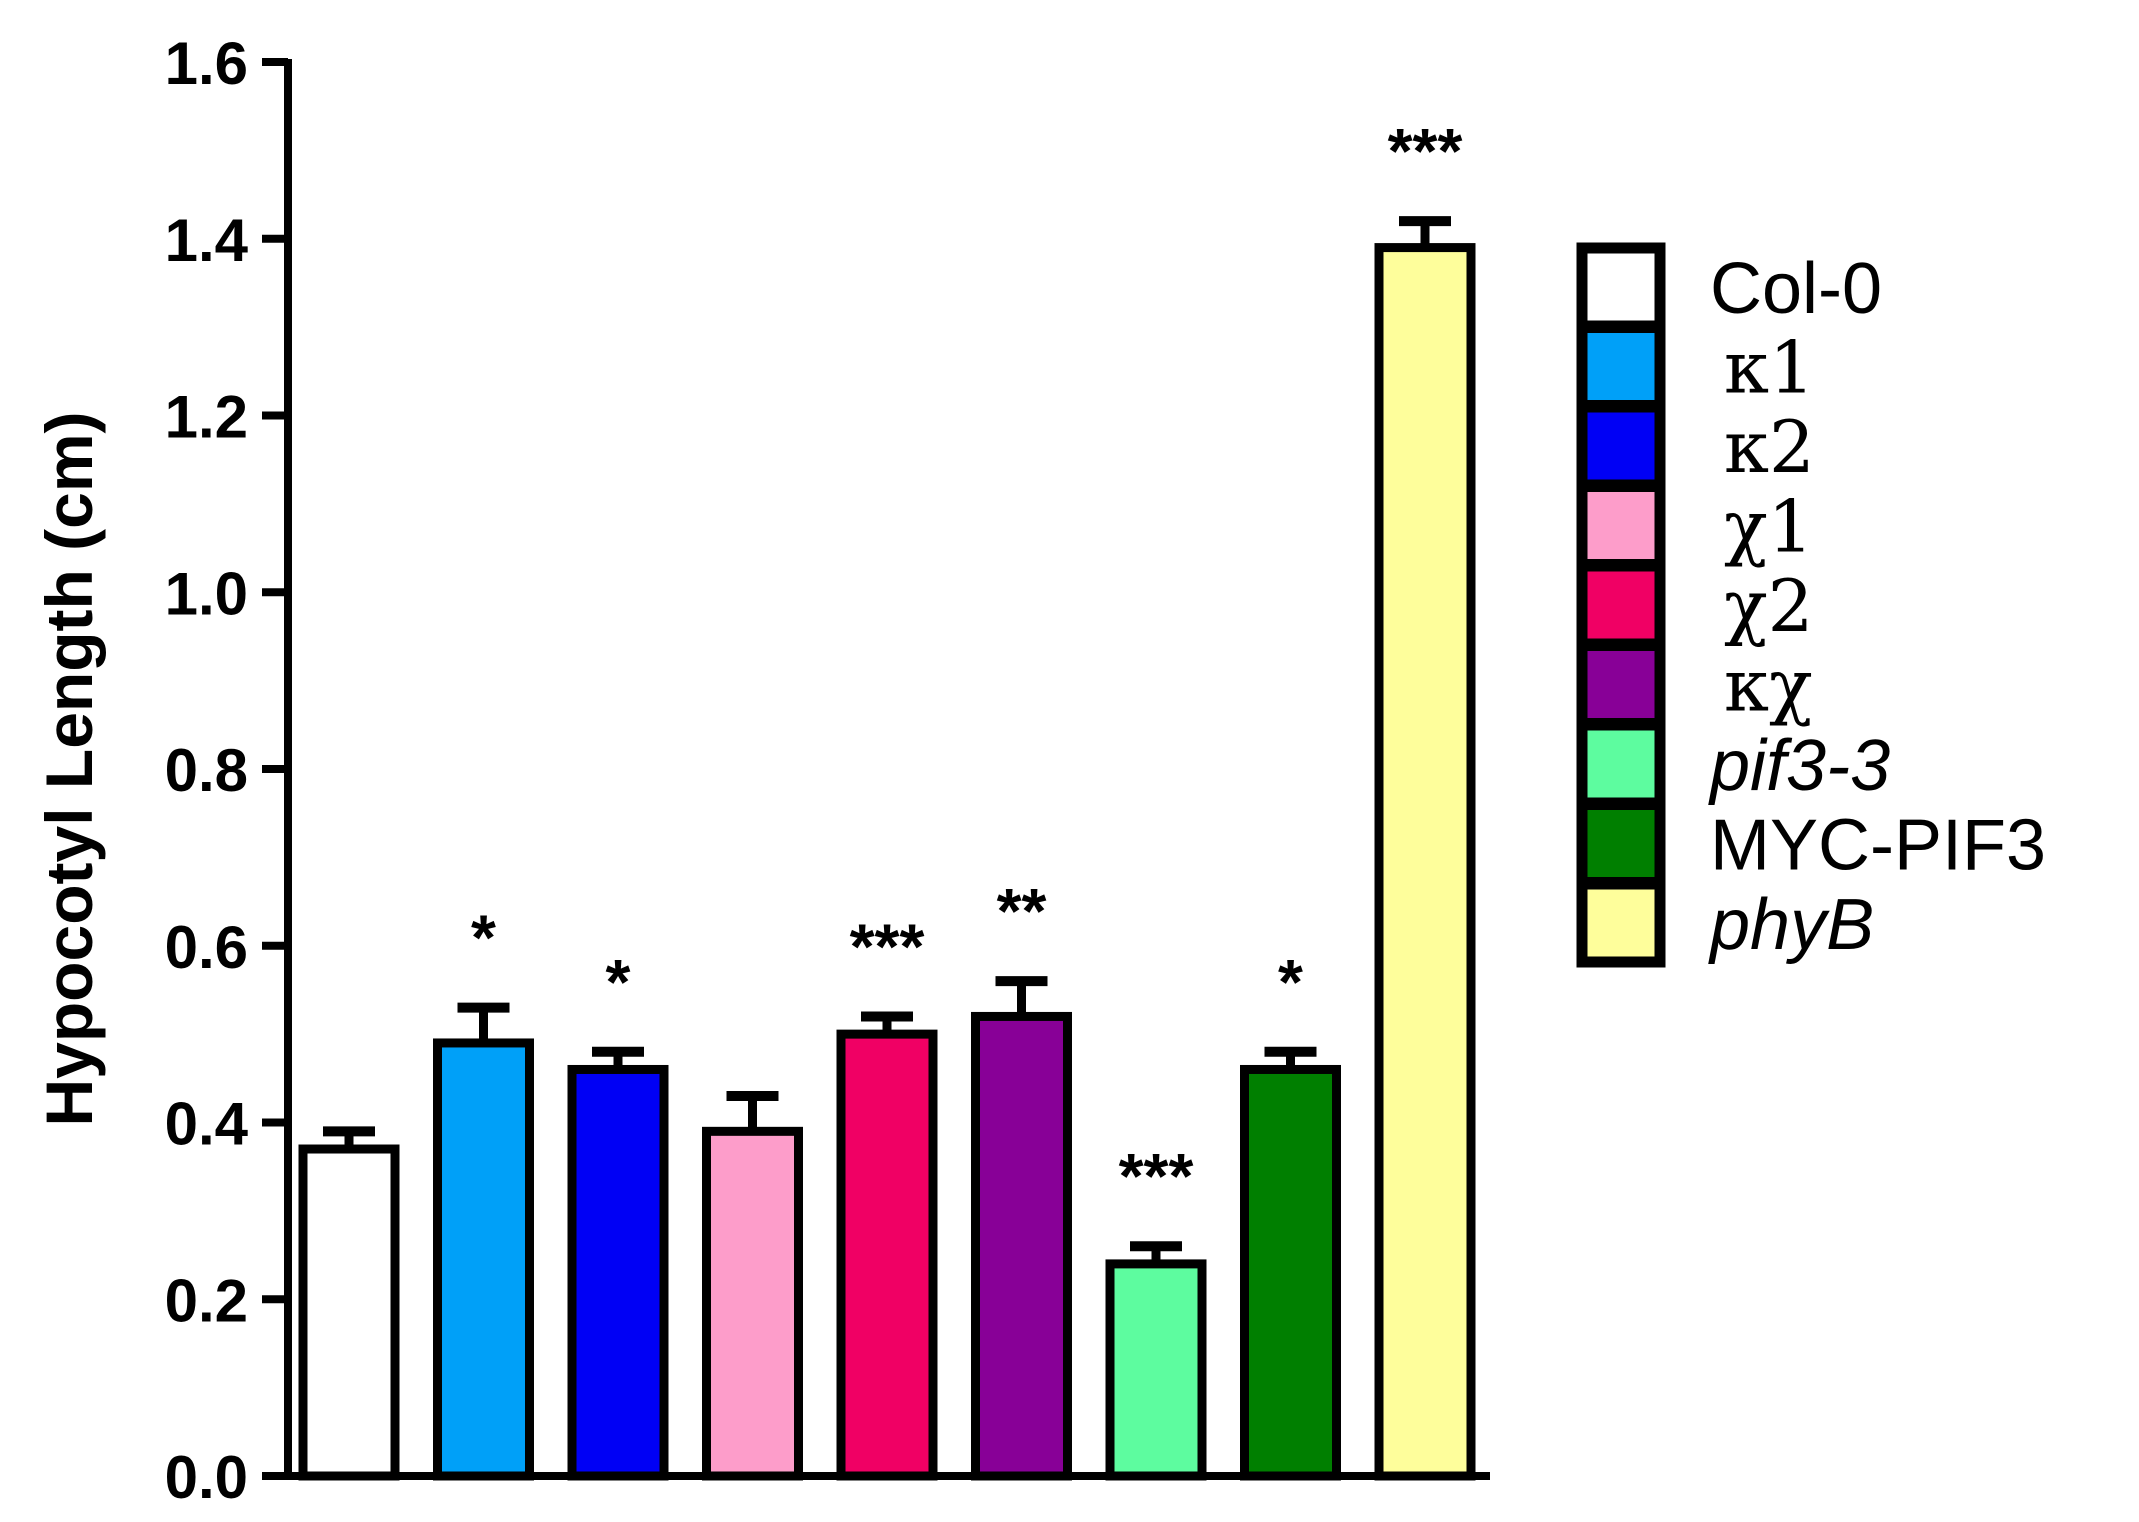 The height and width of the screenshot is (1522, 2139). What do you see at coordinates (206, 417) in the screenshot?
I see `y-tick-label: 1.2` at bounding box center [206, 417].